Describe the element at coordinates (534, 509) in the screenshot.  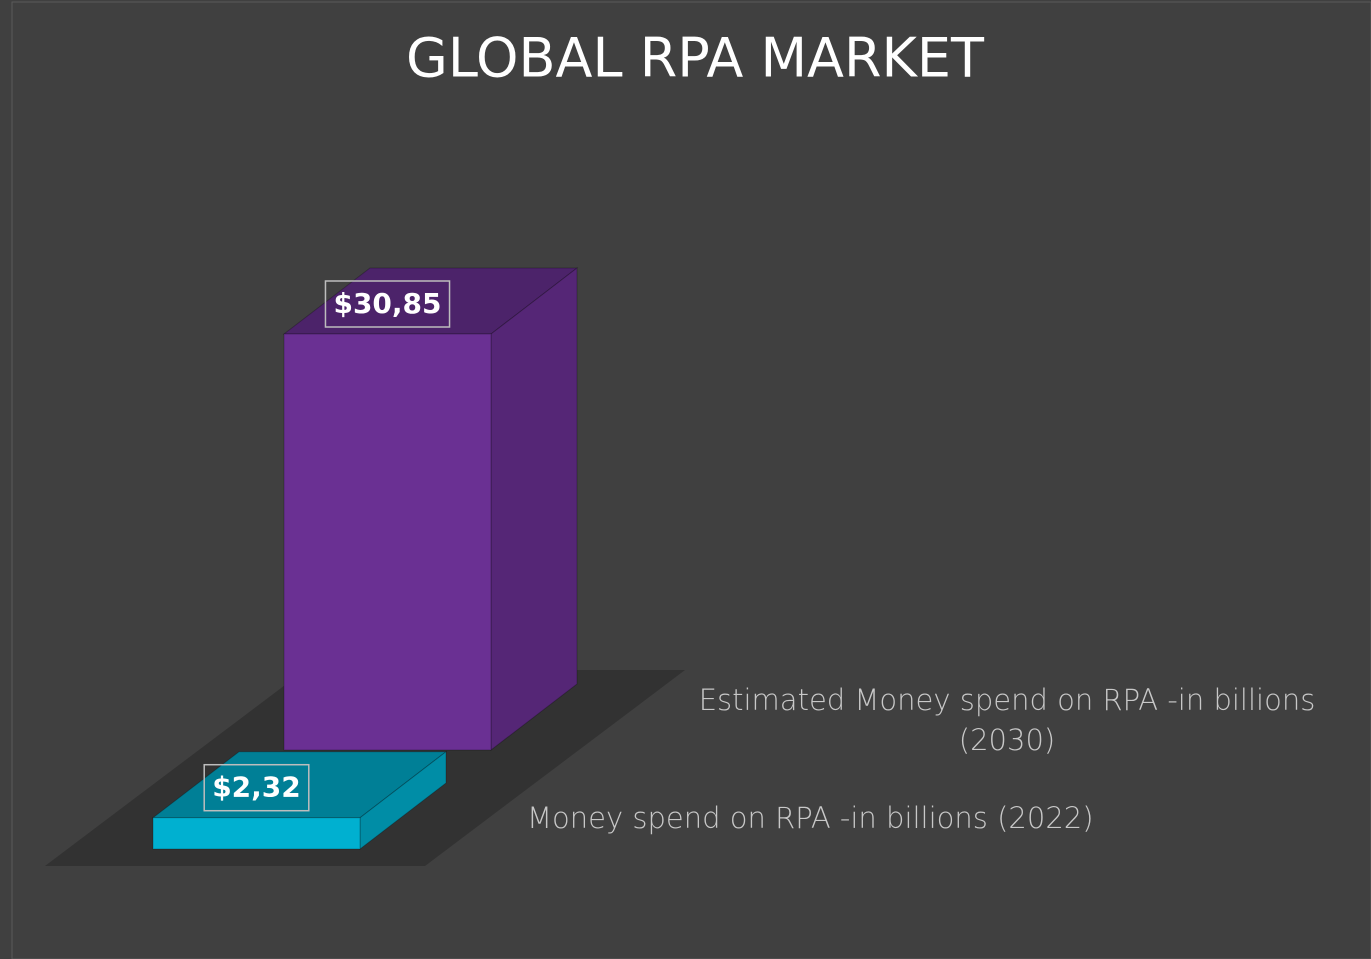
I see `bar-side` at that location.